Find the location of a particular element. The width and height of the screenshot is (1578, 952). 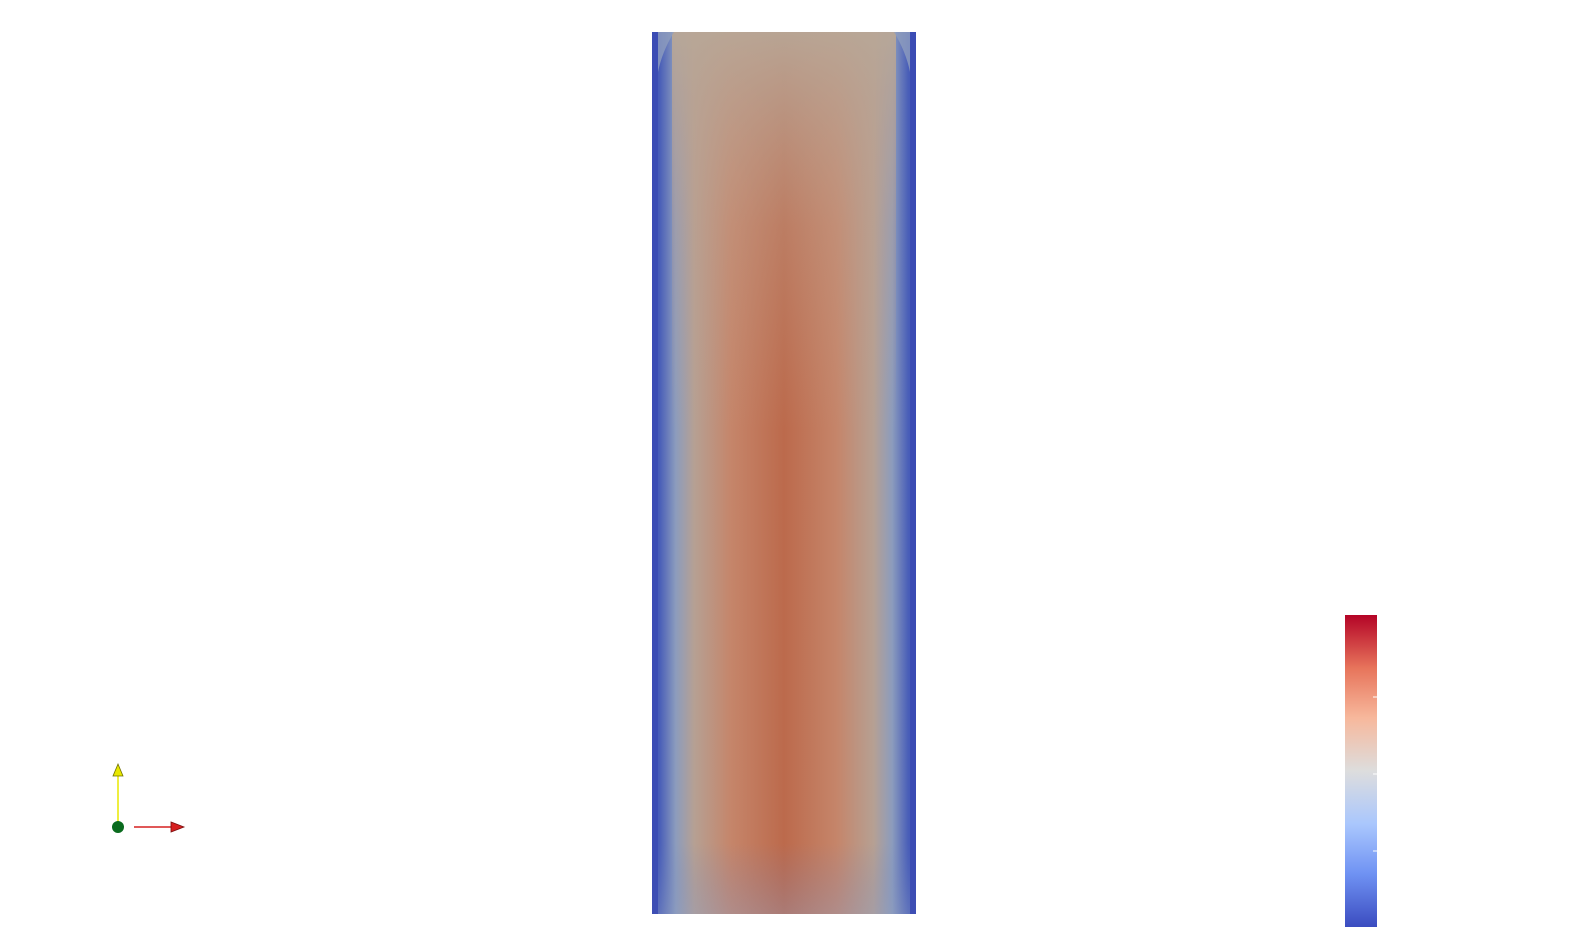

orientation-axes-svg is located at coordinates (149, 797).